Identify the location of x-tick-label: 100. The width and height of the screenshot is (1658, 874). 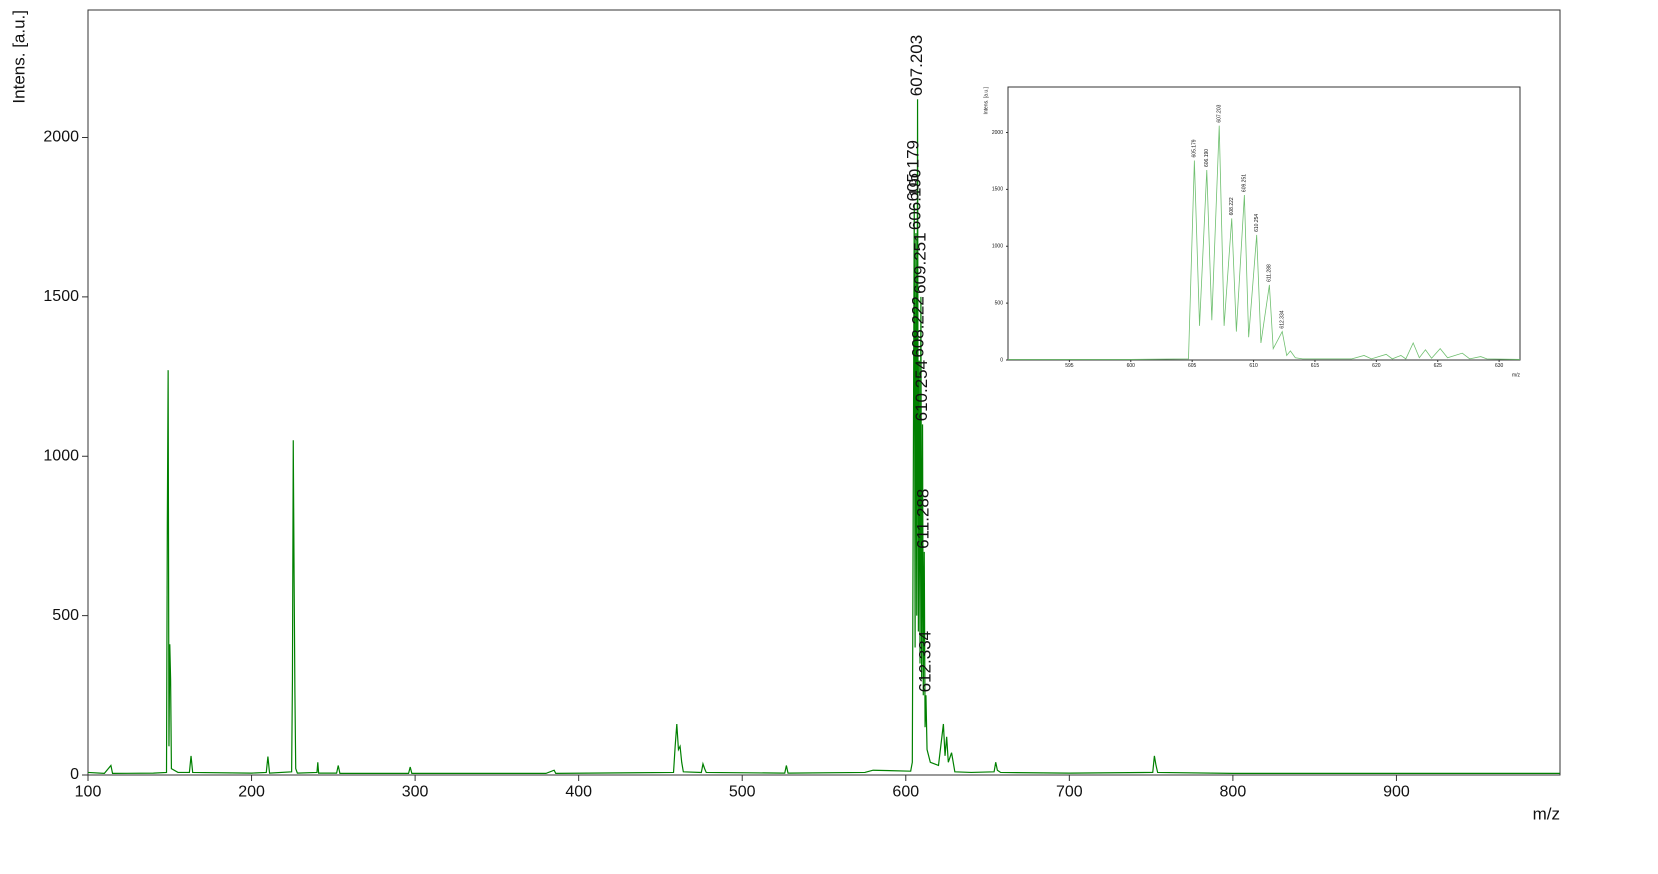
(88, 791).